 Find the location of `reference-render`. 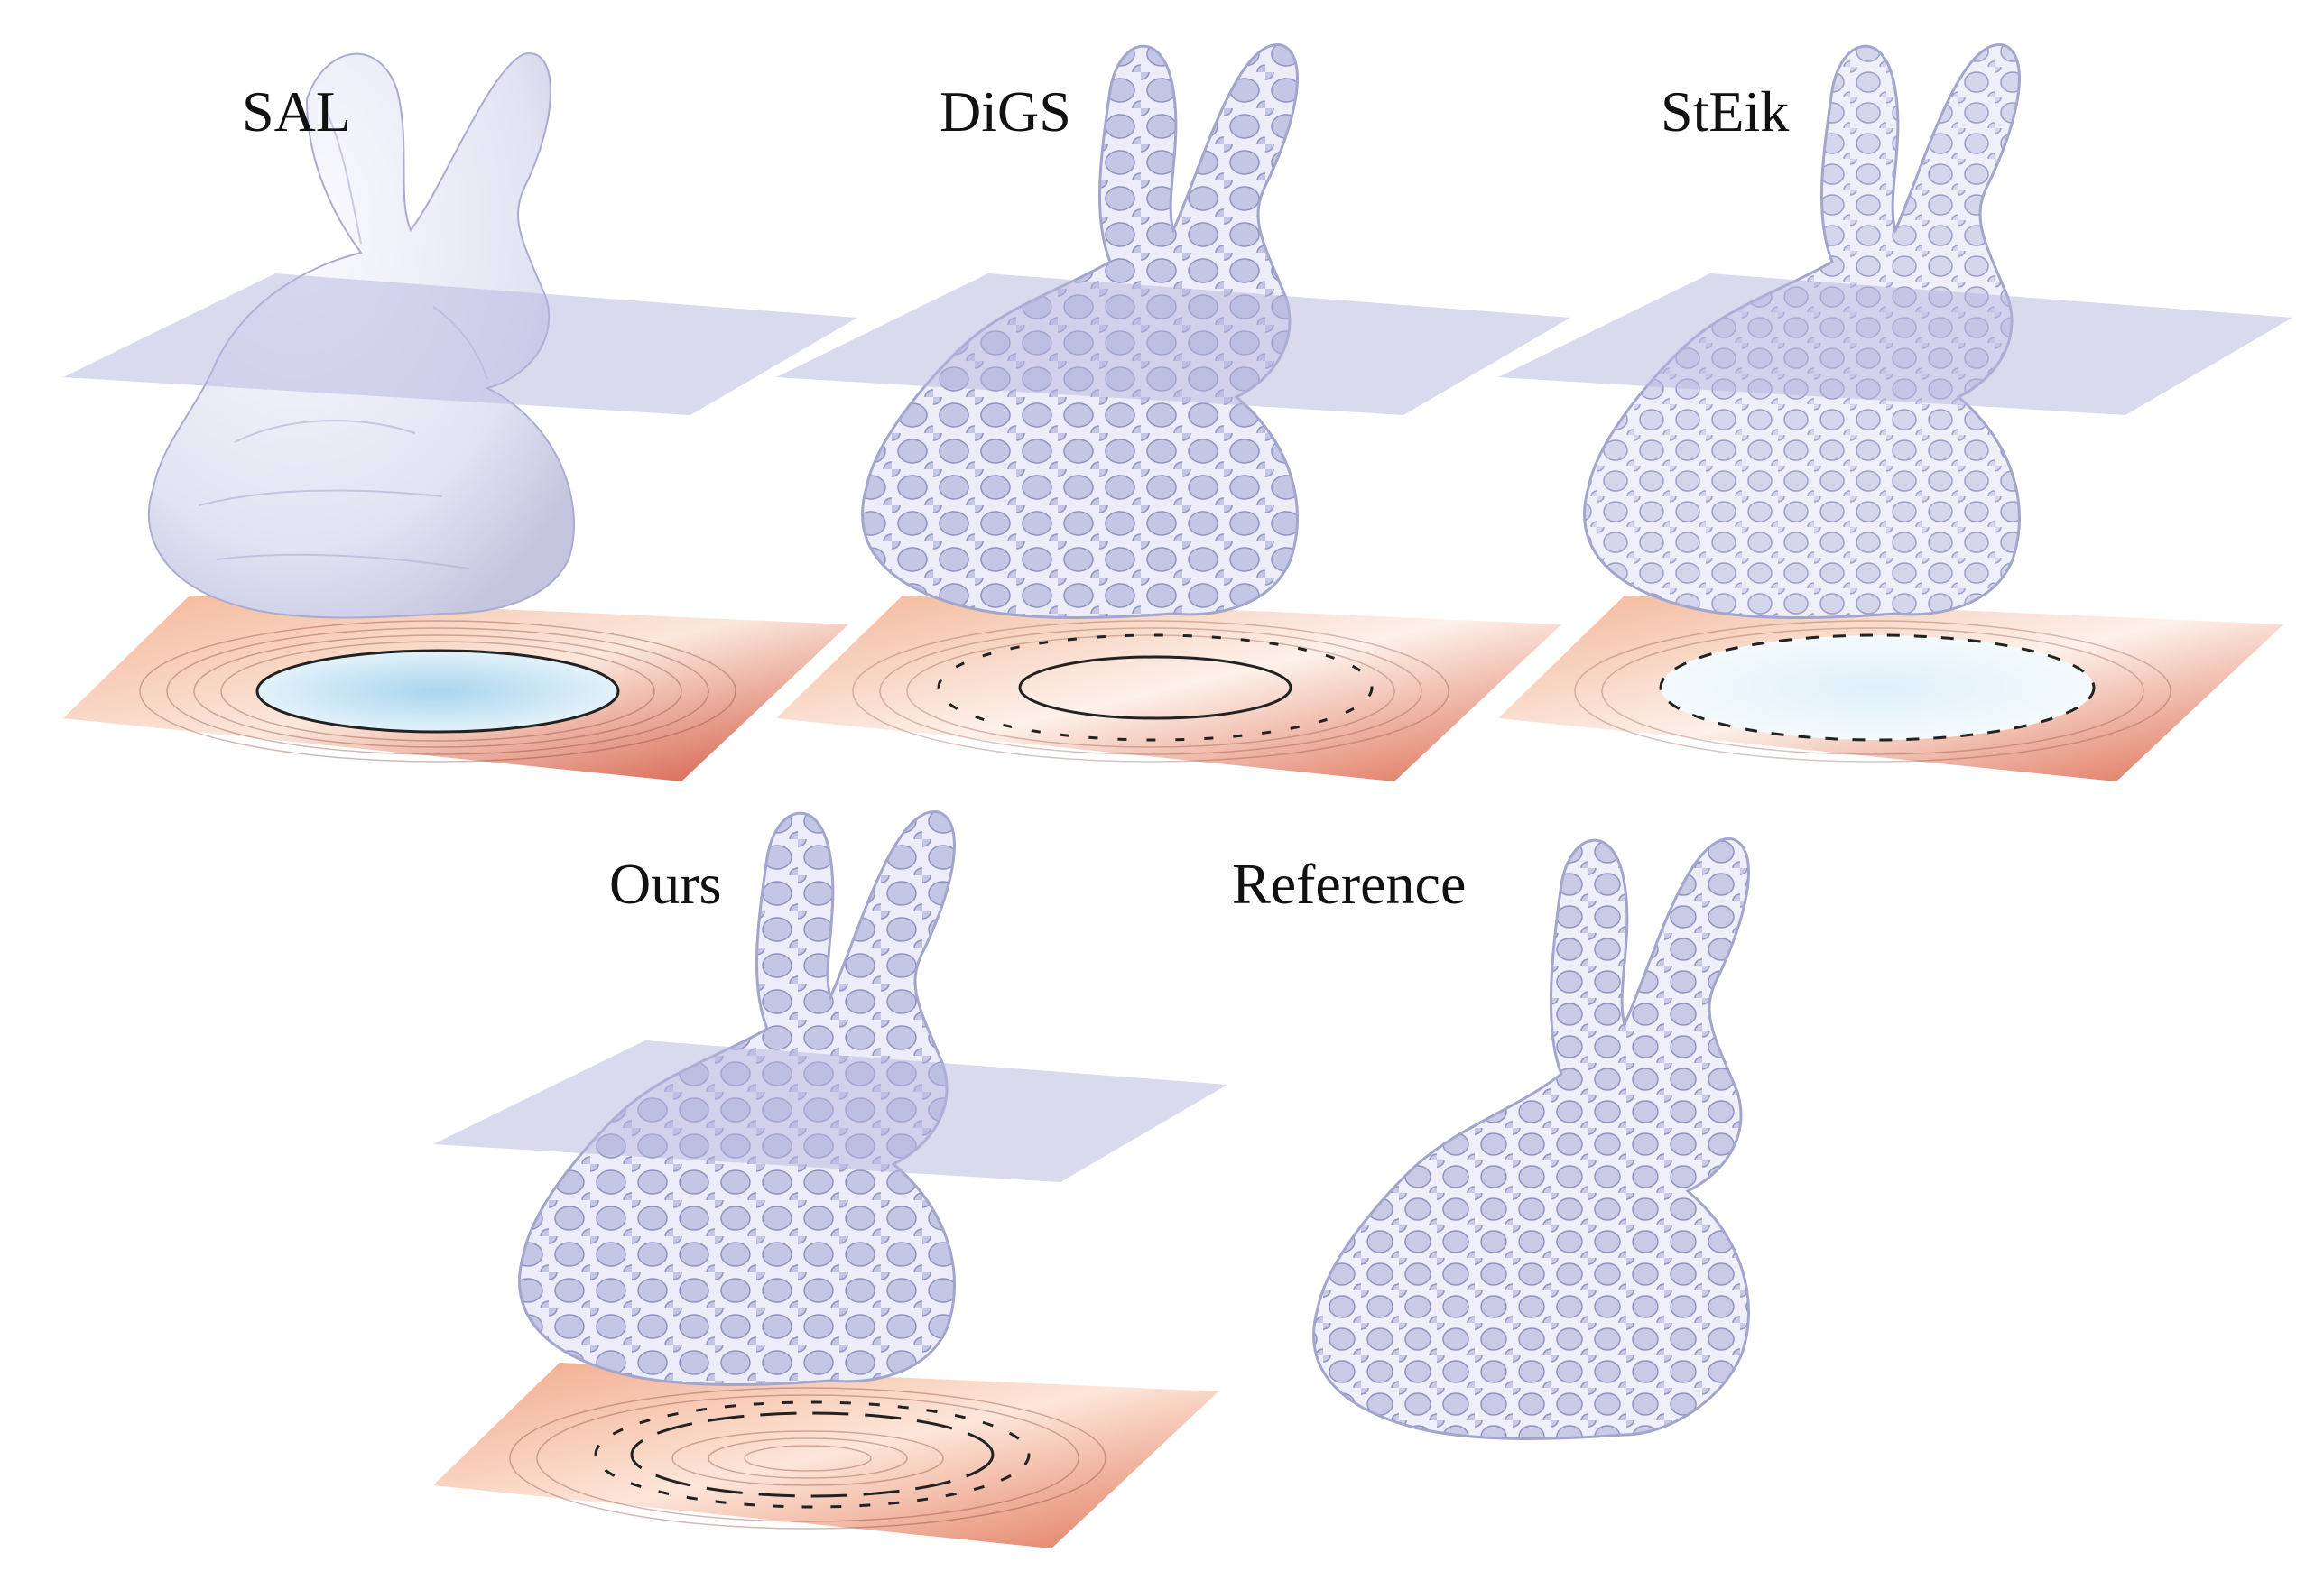

reference-render is located at coordinates (1531, 1138).